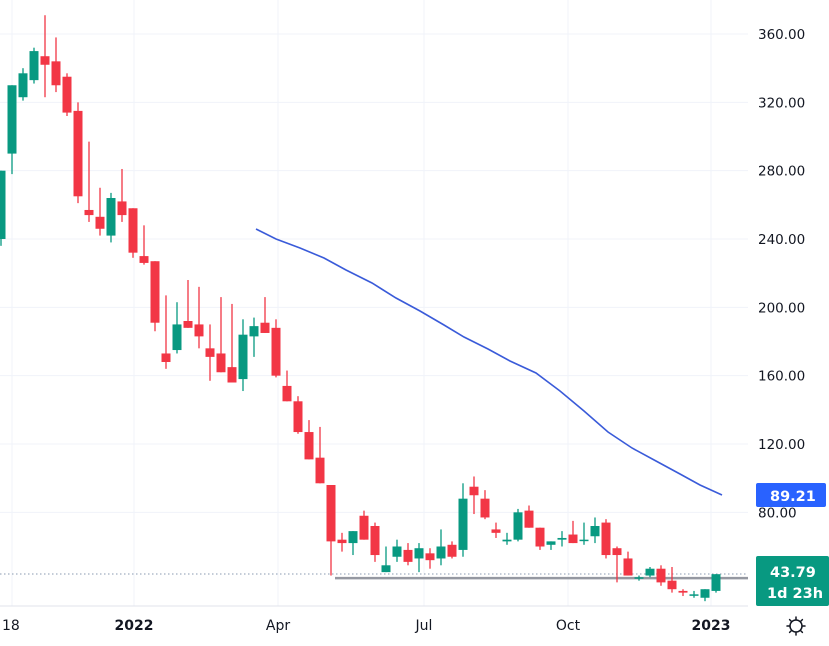  I want to click on ma-value-badge: 89.21, so click(791, 495).